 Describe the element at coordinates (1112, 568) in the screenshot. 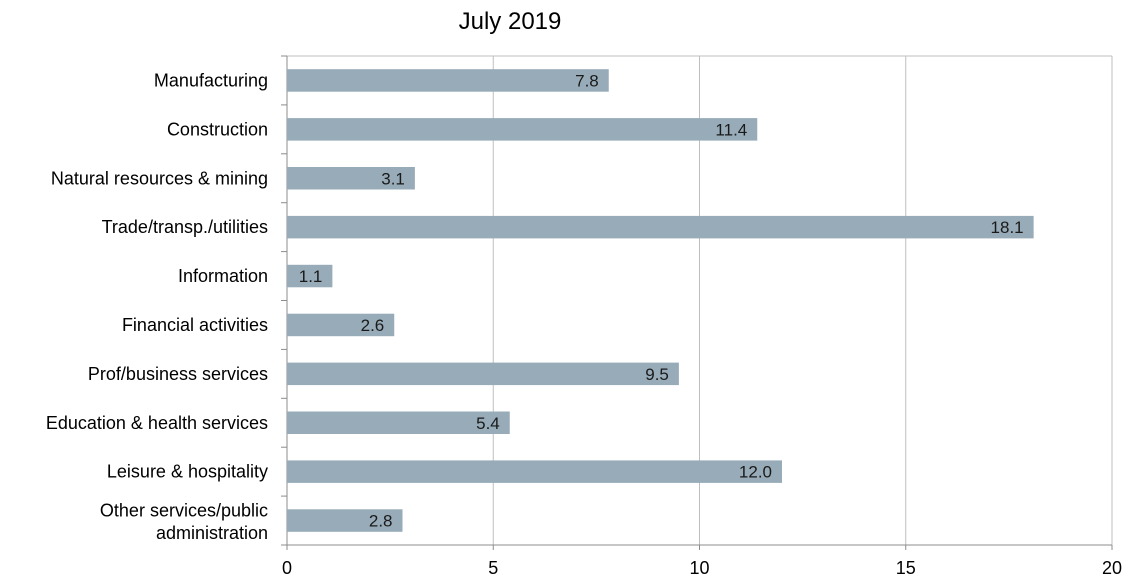

I see `x-tick-label: 20` at that location.